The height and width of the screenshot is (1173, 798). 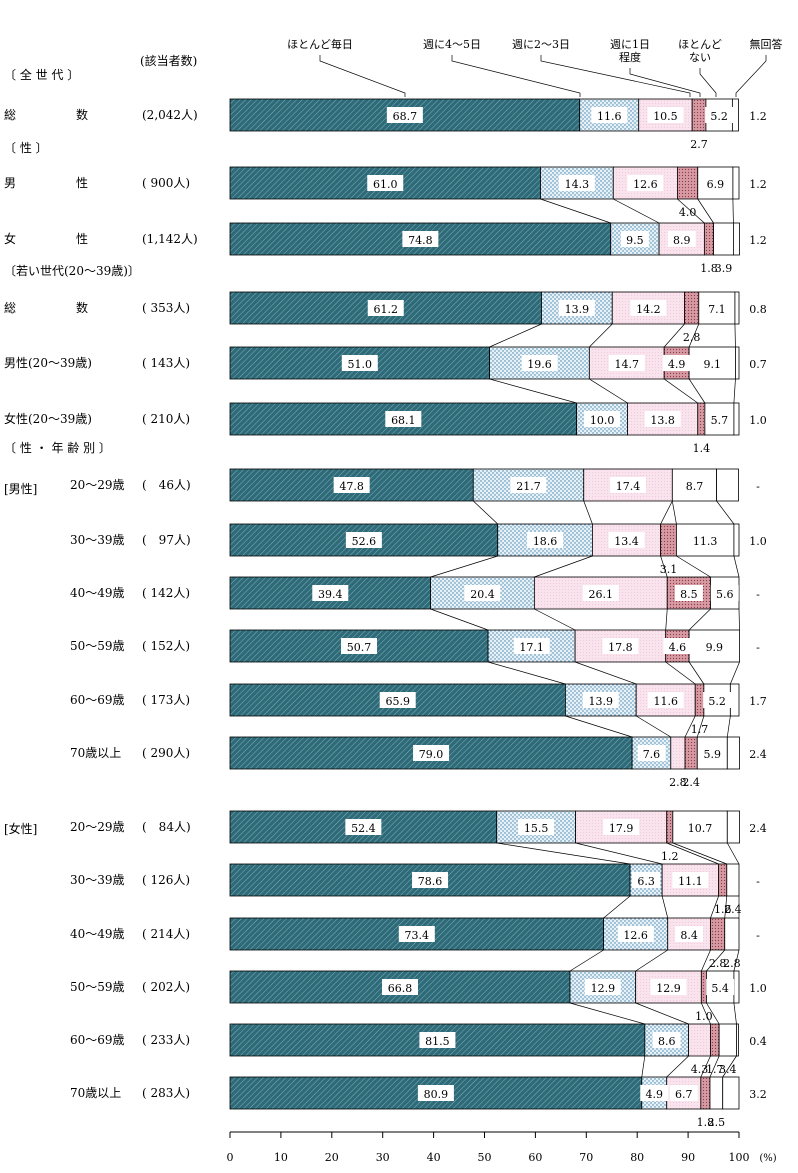 I want to click on no-answer-label: 1.7, so click(x=758, y=701).